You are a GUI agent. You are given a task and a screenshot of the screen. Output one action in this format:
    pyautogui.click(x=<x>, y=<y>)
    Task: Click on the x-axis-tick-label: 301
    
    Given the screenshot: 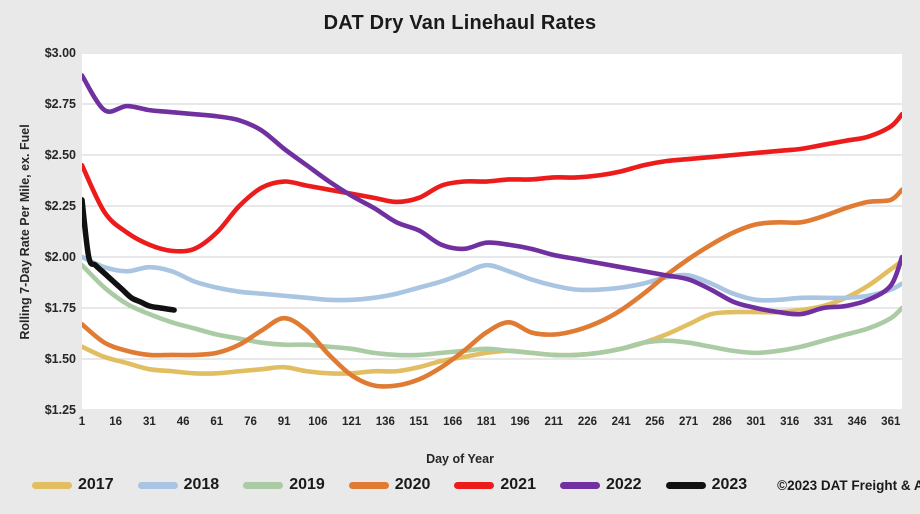 What is the action you would take?
    pyautogui.click(x=756, y=422)
    